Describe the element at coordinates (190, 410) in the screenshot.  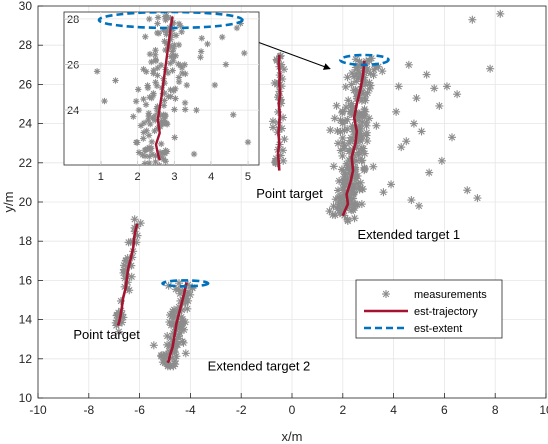
I see `x-tick-label: -4` at that location.